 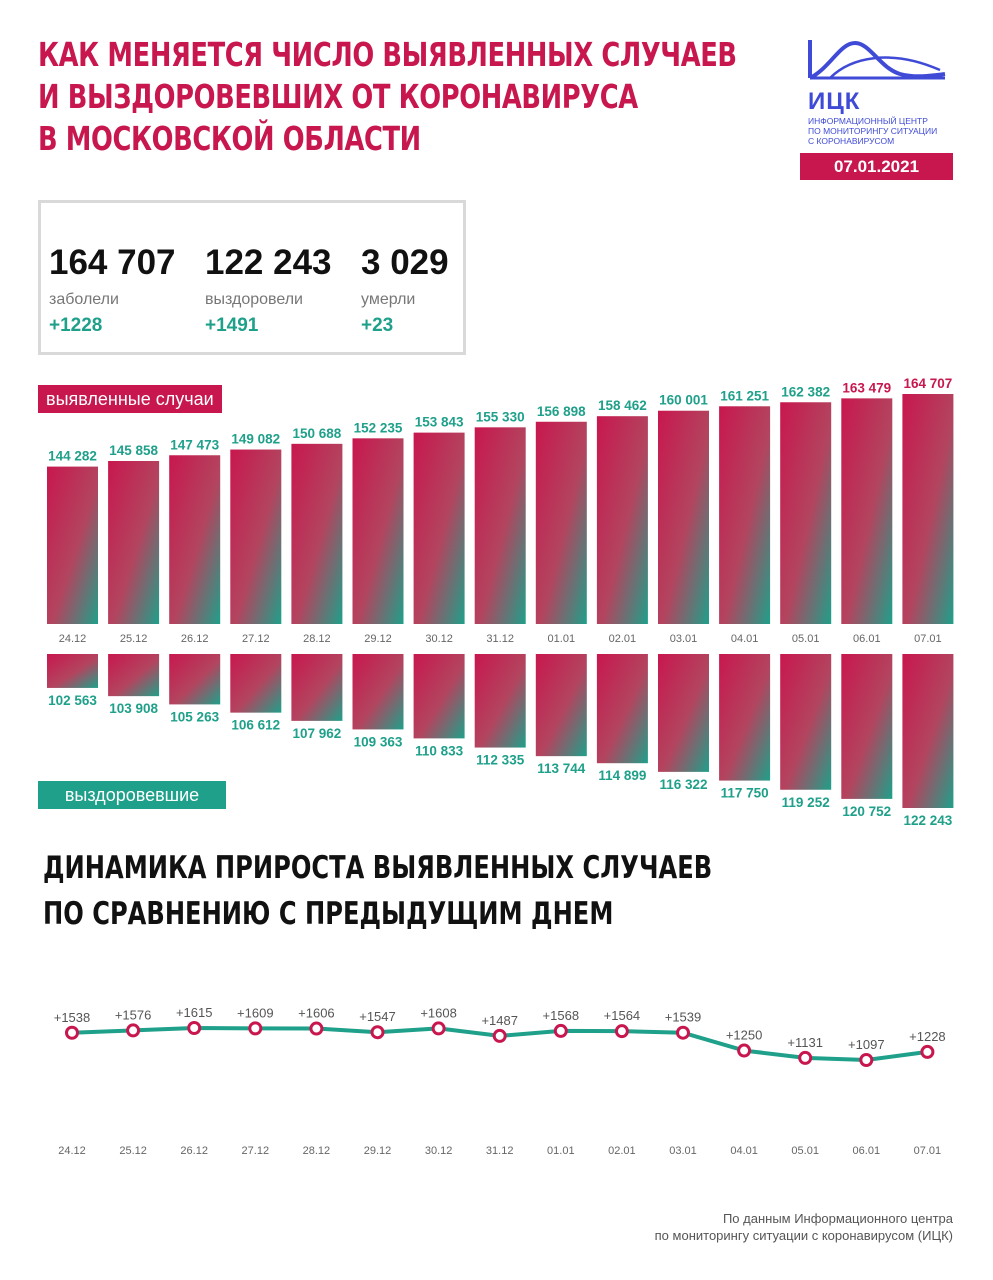 What do you see at coordinates (378, 639) in the screenshot?
I see `date-tick-label: 29.12` at bounding box center [378, 639].